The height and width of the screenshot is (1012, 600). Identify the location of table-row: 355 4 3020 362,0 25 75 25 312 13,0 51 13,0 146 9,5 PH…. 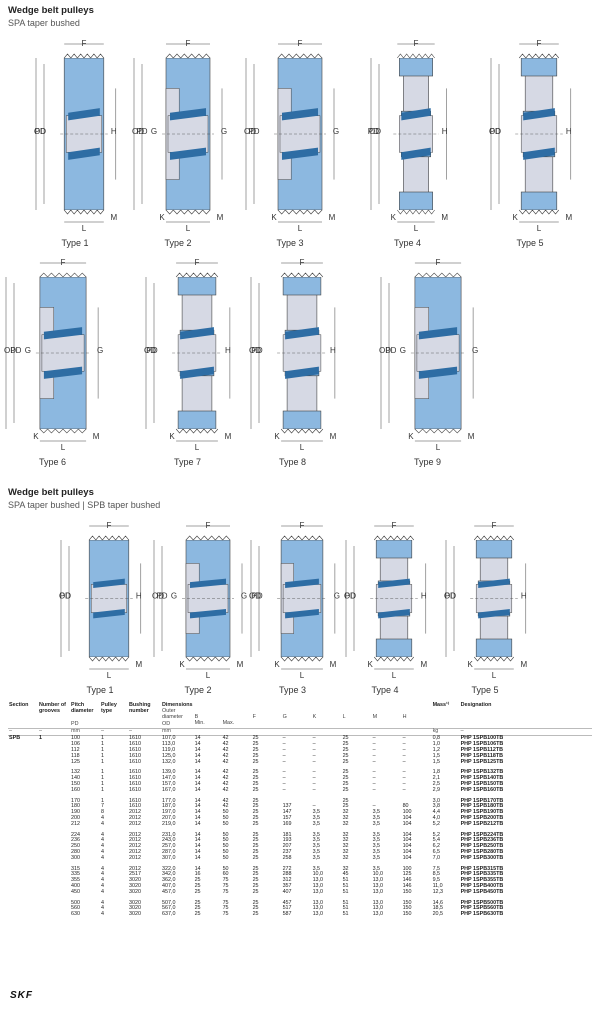
(287, 880).